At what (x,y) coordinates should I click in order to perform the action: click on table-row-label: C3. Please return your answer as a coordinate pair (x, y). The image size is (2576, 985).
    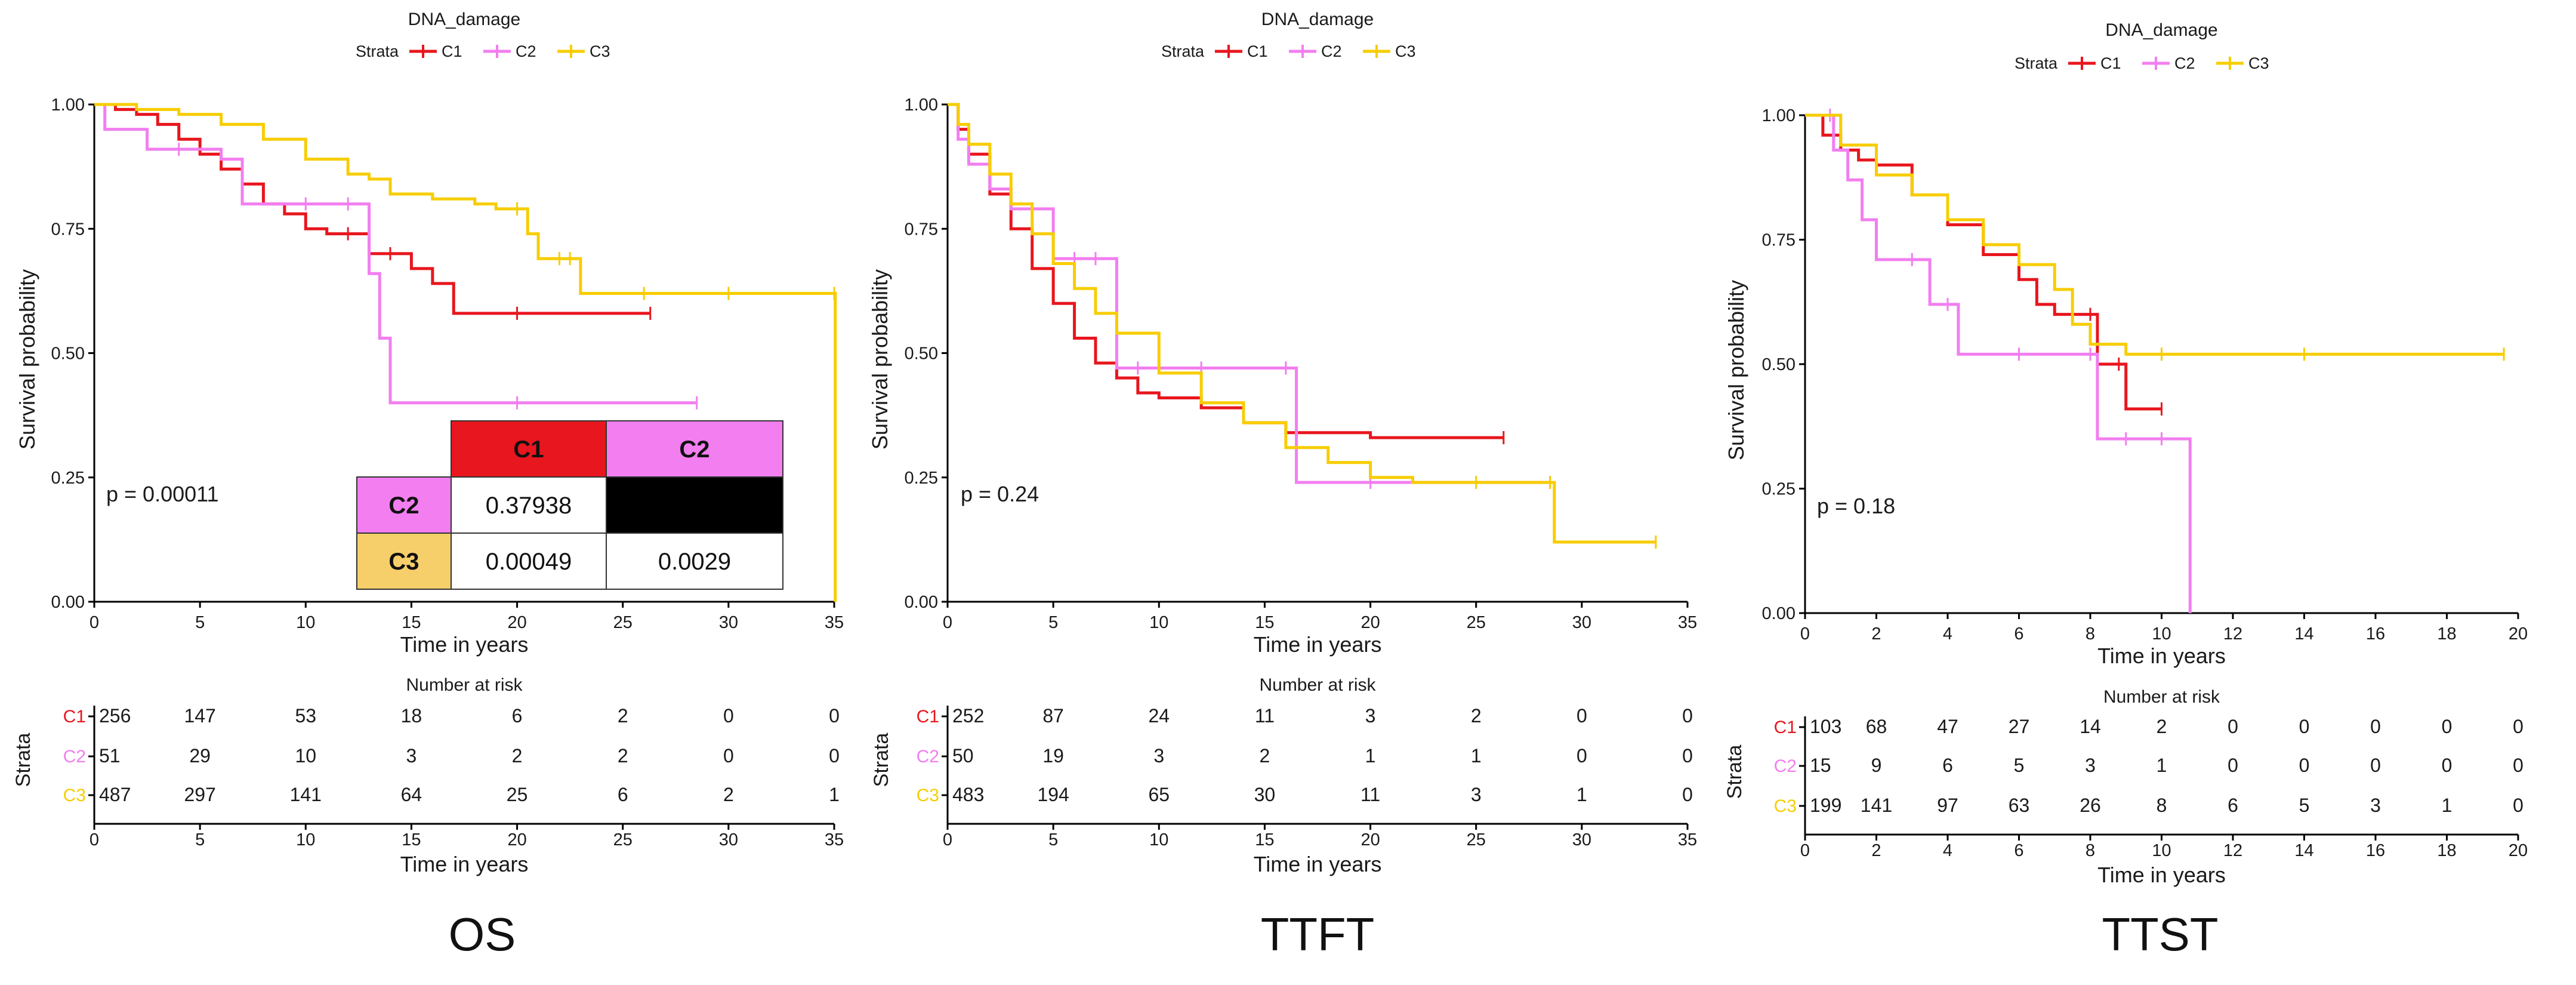
    Looking at the image, I should click on (404, 562).